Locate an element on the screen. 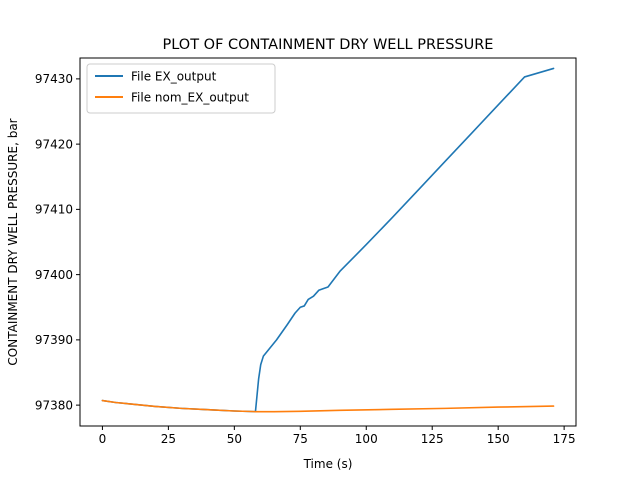 This screenshot has width=640, height=484. y-tick-label: 97430 is located at coordinates (54, 79).